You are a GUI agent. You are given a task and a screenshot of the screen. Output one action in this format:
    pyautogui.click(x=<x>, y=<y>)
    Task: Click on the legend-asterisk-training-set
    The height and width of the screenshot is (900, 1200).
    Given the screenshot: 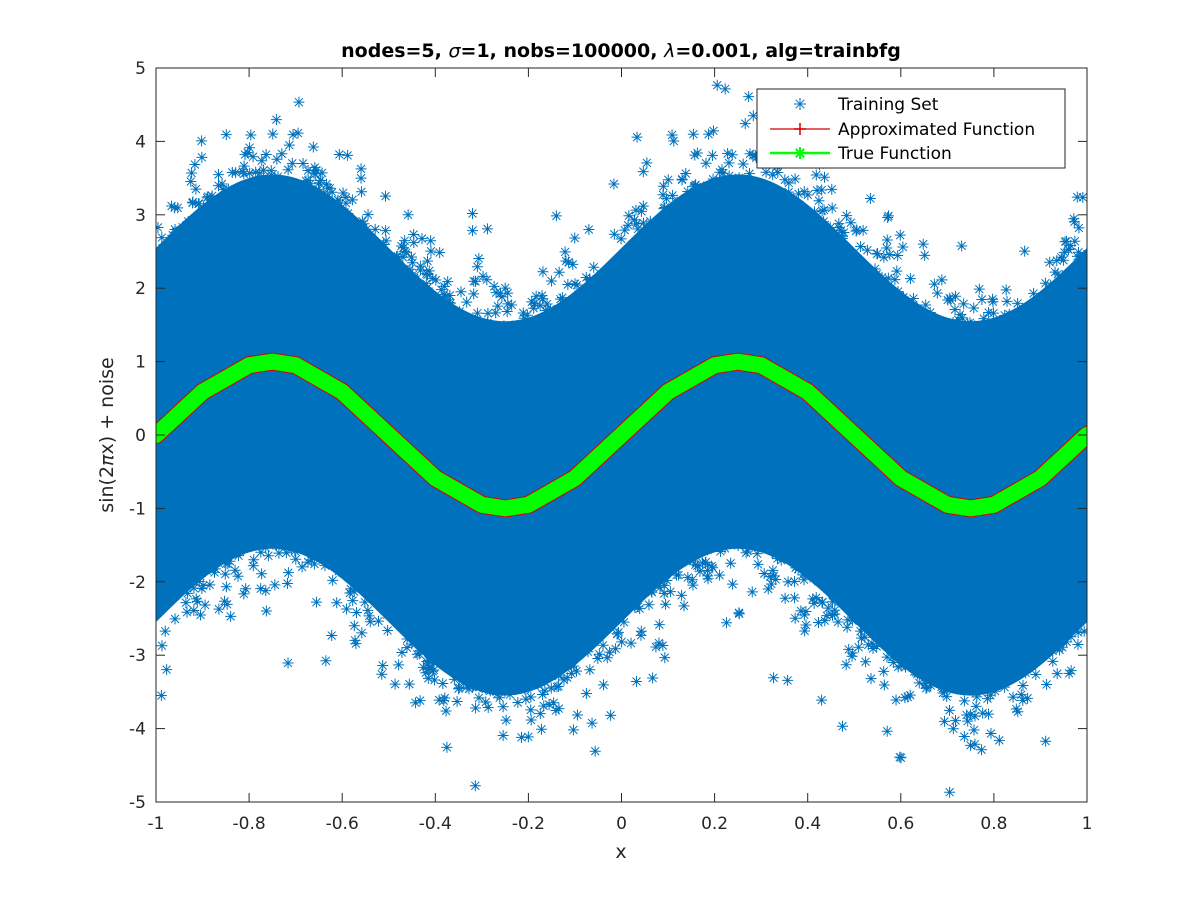 What is the action you would take?
    pyautogui.click(x=800, y=104)
    